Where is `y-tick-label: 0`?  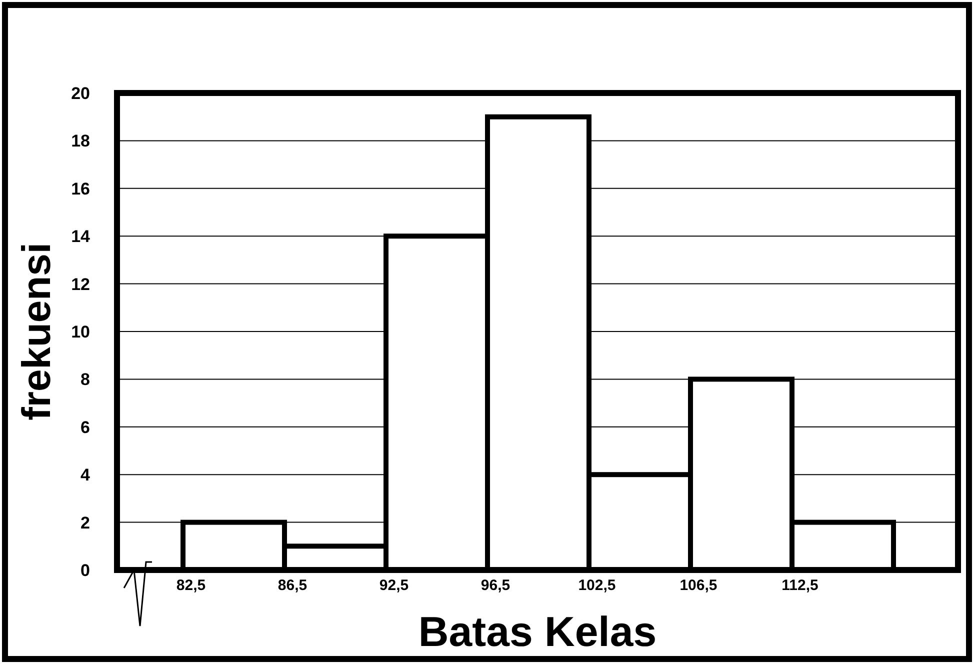 y-tick-label: 0 is located at coordinates (85, 570).